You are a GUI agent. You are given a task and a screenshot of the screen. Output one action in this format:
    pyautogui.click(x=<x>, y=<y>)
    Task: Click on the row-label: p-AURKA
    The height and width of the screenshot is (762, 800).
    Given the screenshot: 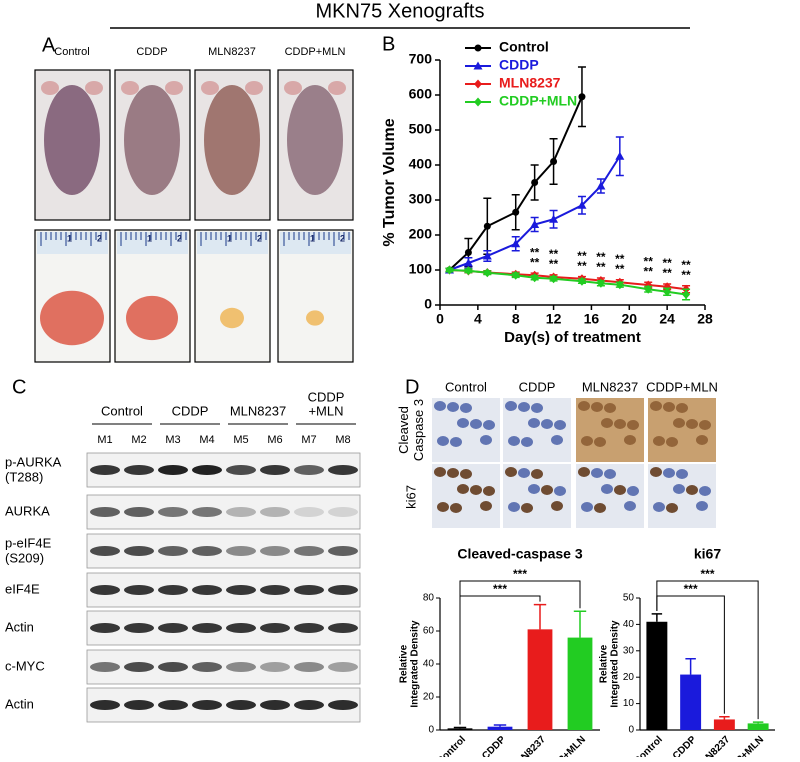 What is the action you would take?
    pyautogui.click(x=33, y=461)
    